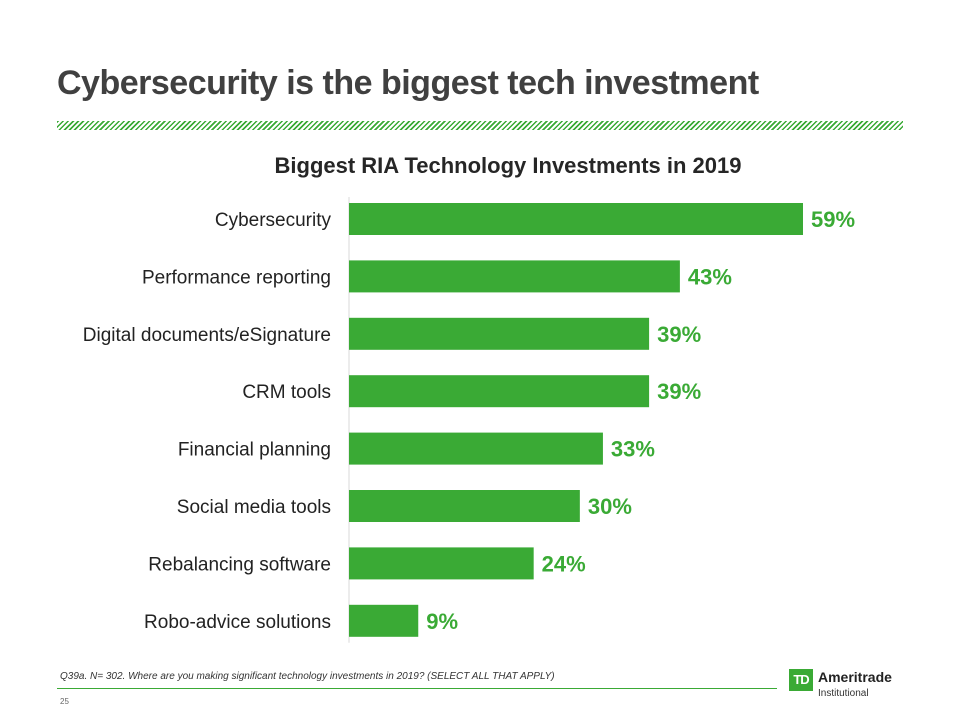 Image resolution: width=958 pixels, height=712 pixels. Describe the element at coordinates (633, 449) in the screenshot. I see `value-label: 33%` at that location.